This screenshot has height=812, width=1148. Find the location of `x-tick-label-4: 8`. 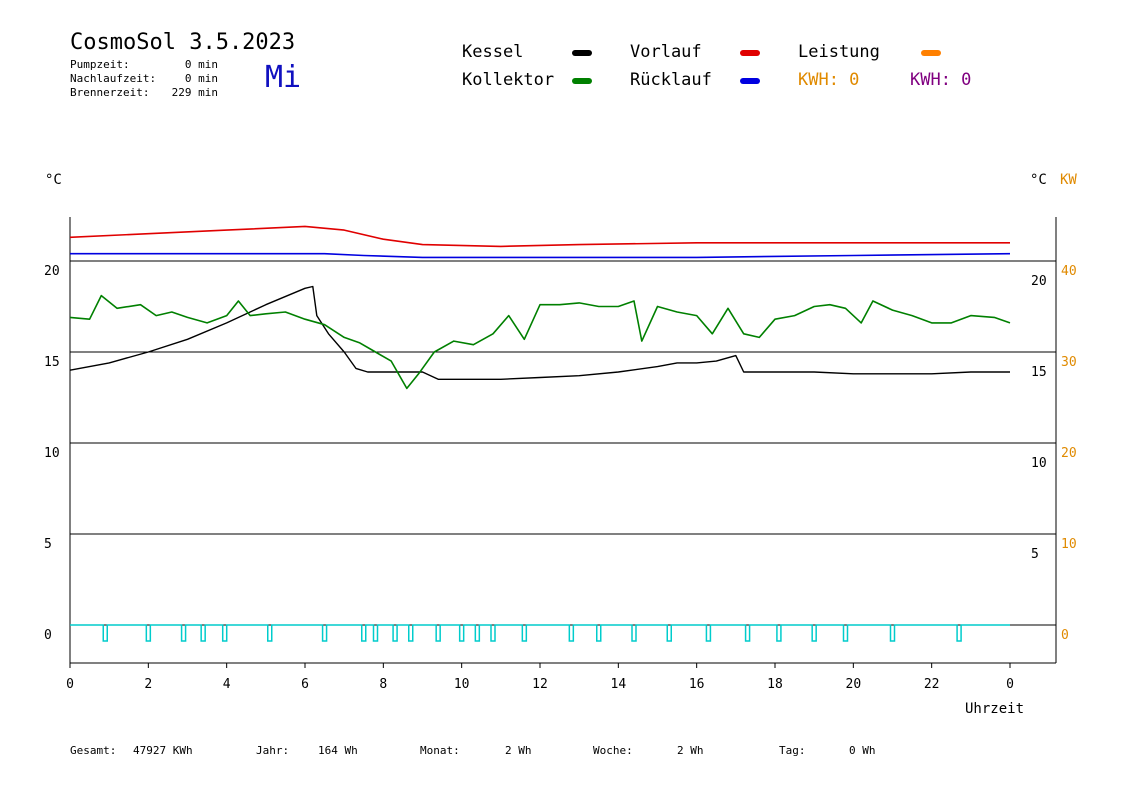

x-tick-label-4: 8 is located at coordinates (383, 684).